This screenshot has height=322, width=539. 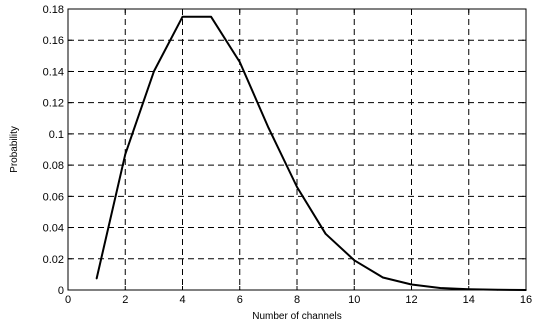 What do you see at coordinates (125, 300) in the screenshot?
I see `x-tick-label: 2` at bounding box center [125, 300].